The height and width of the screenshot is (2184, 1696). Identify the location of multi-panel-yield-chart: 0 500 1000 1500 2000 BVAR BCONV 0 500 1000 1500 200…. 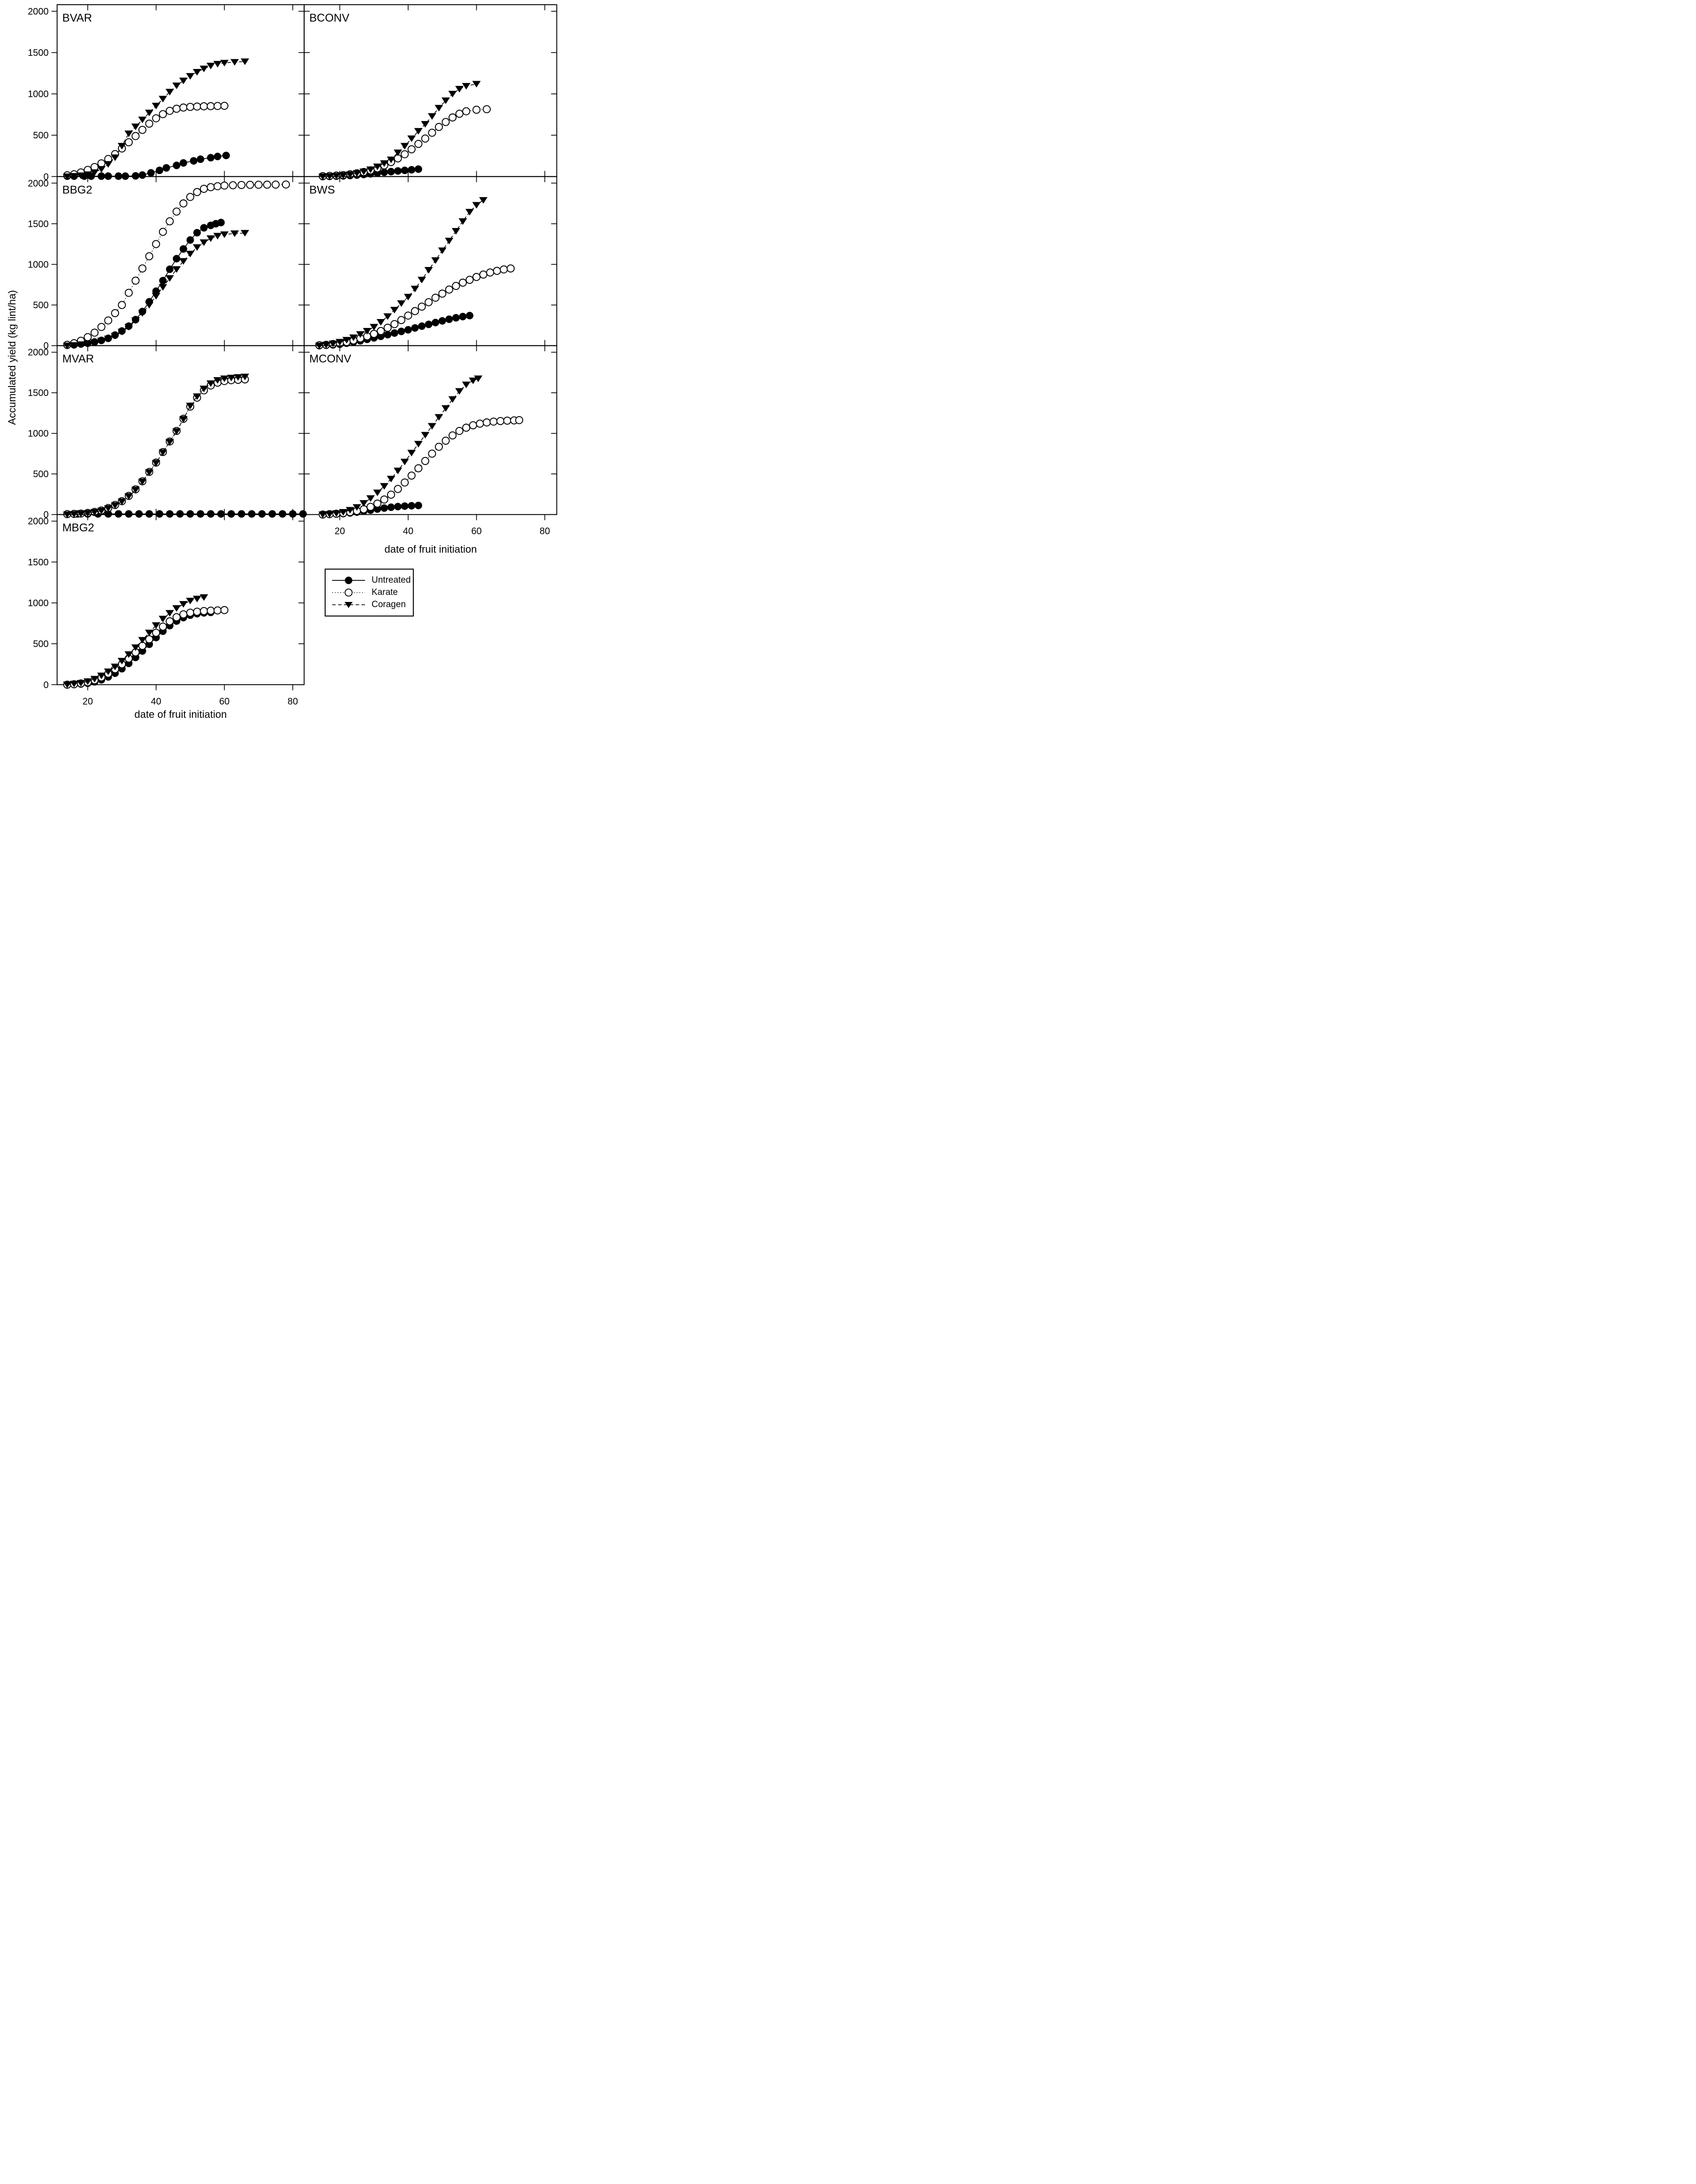
(282, 364).